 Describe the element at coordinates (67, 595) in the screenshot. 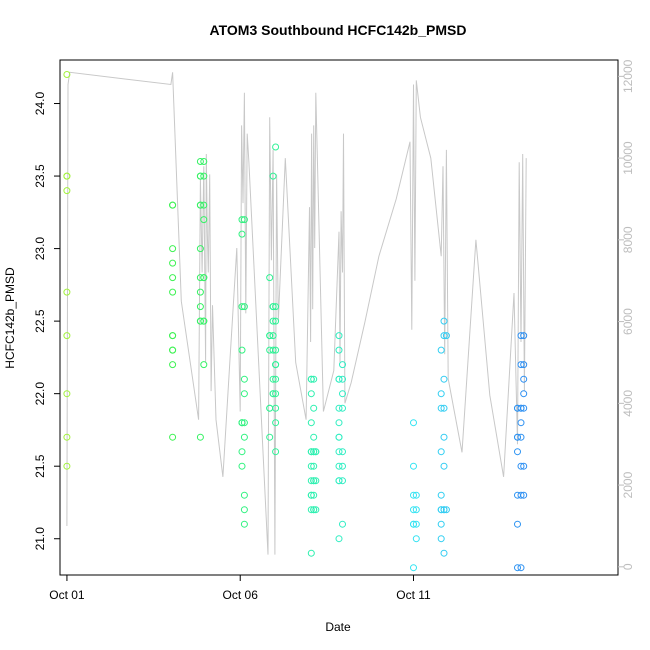

I see `x-tick-label: Oct 01` at that location.